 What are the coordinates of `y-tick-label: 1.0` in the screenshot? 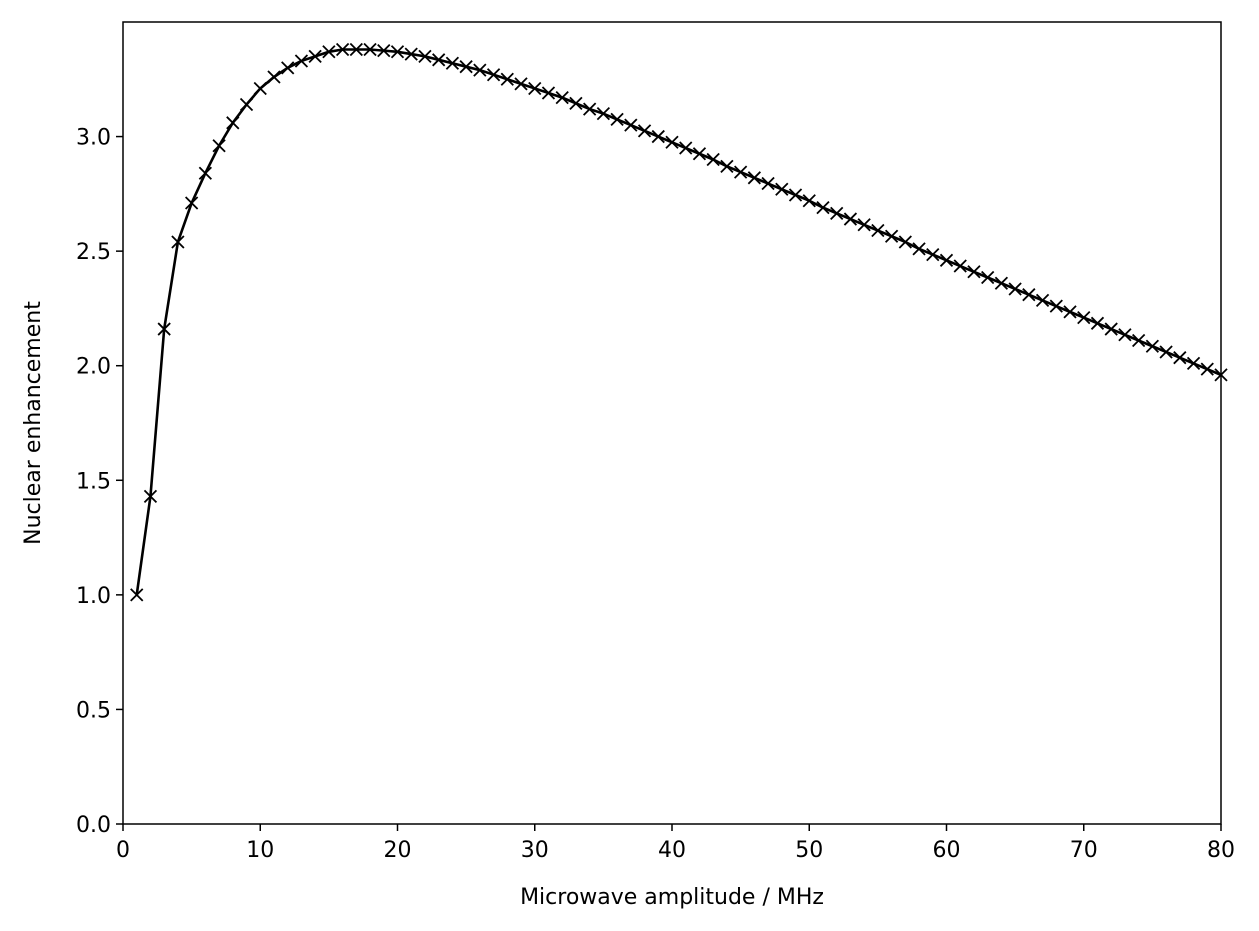 It's located at (93, 596).